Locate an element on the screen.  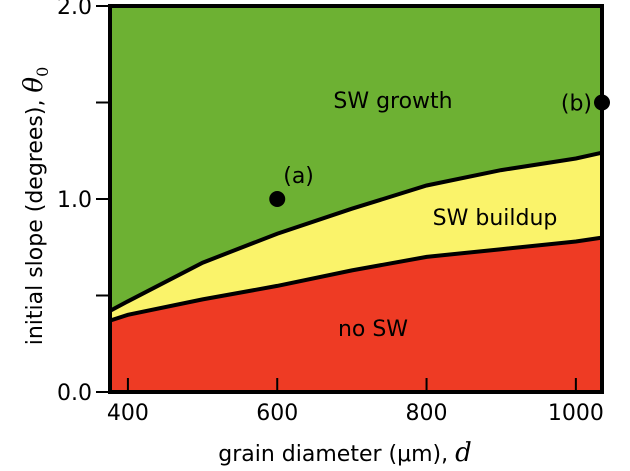
point-marker-a is located at coordinates (277, 199).